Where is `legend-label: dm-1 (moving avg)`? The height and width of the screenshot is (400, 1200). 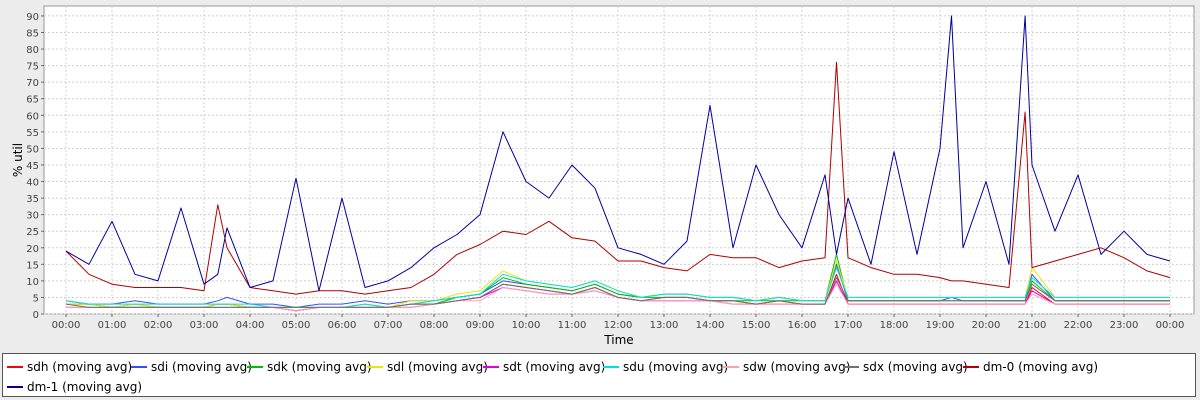 legend-label: dm-1 (moving avg) is located at coordinates (85, 387).